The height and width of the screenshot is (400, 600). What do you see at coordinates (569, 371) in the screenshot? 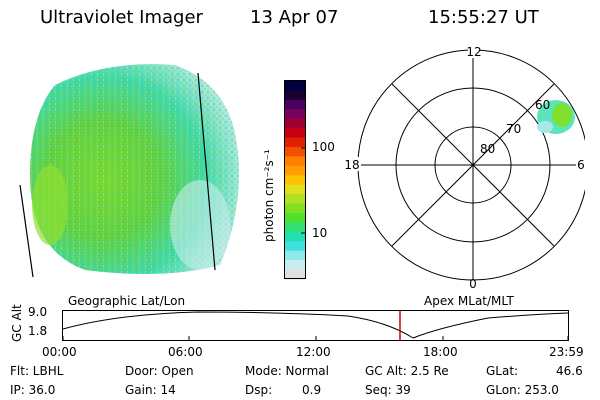
I see `glat-value: 46.6` at bounding box center [569, 371].